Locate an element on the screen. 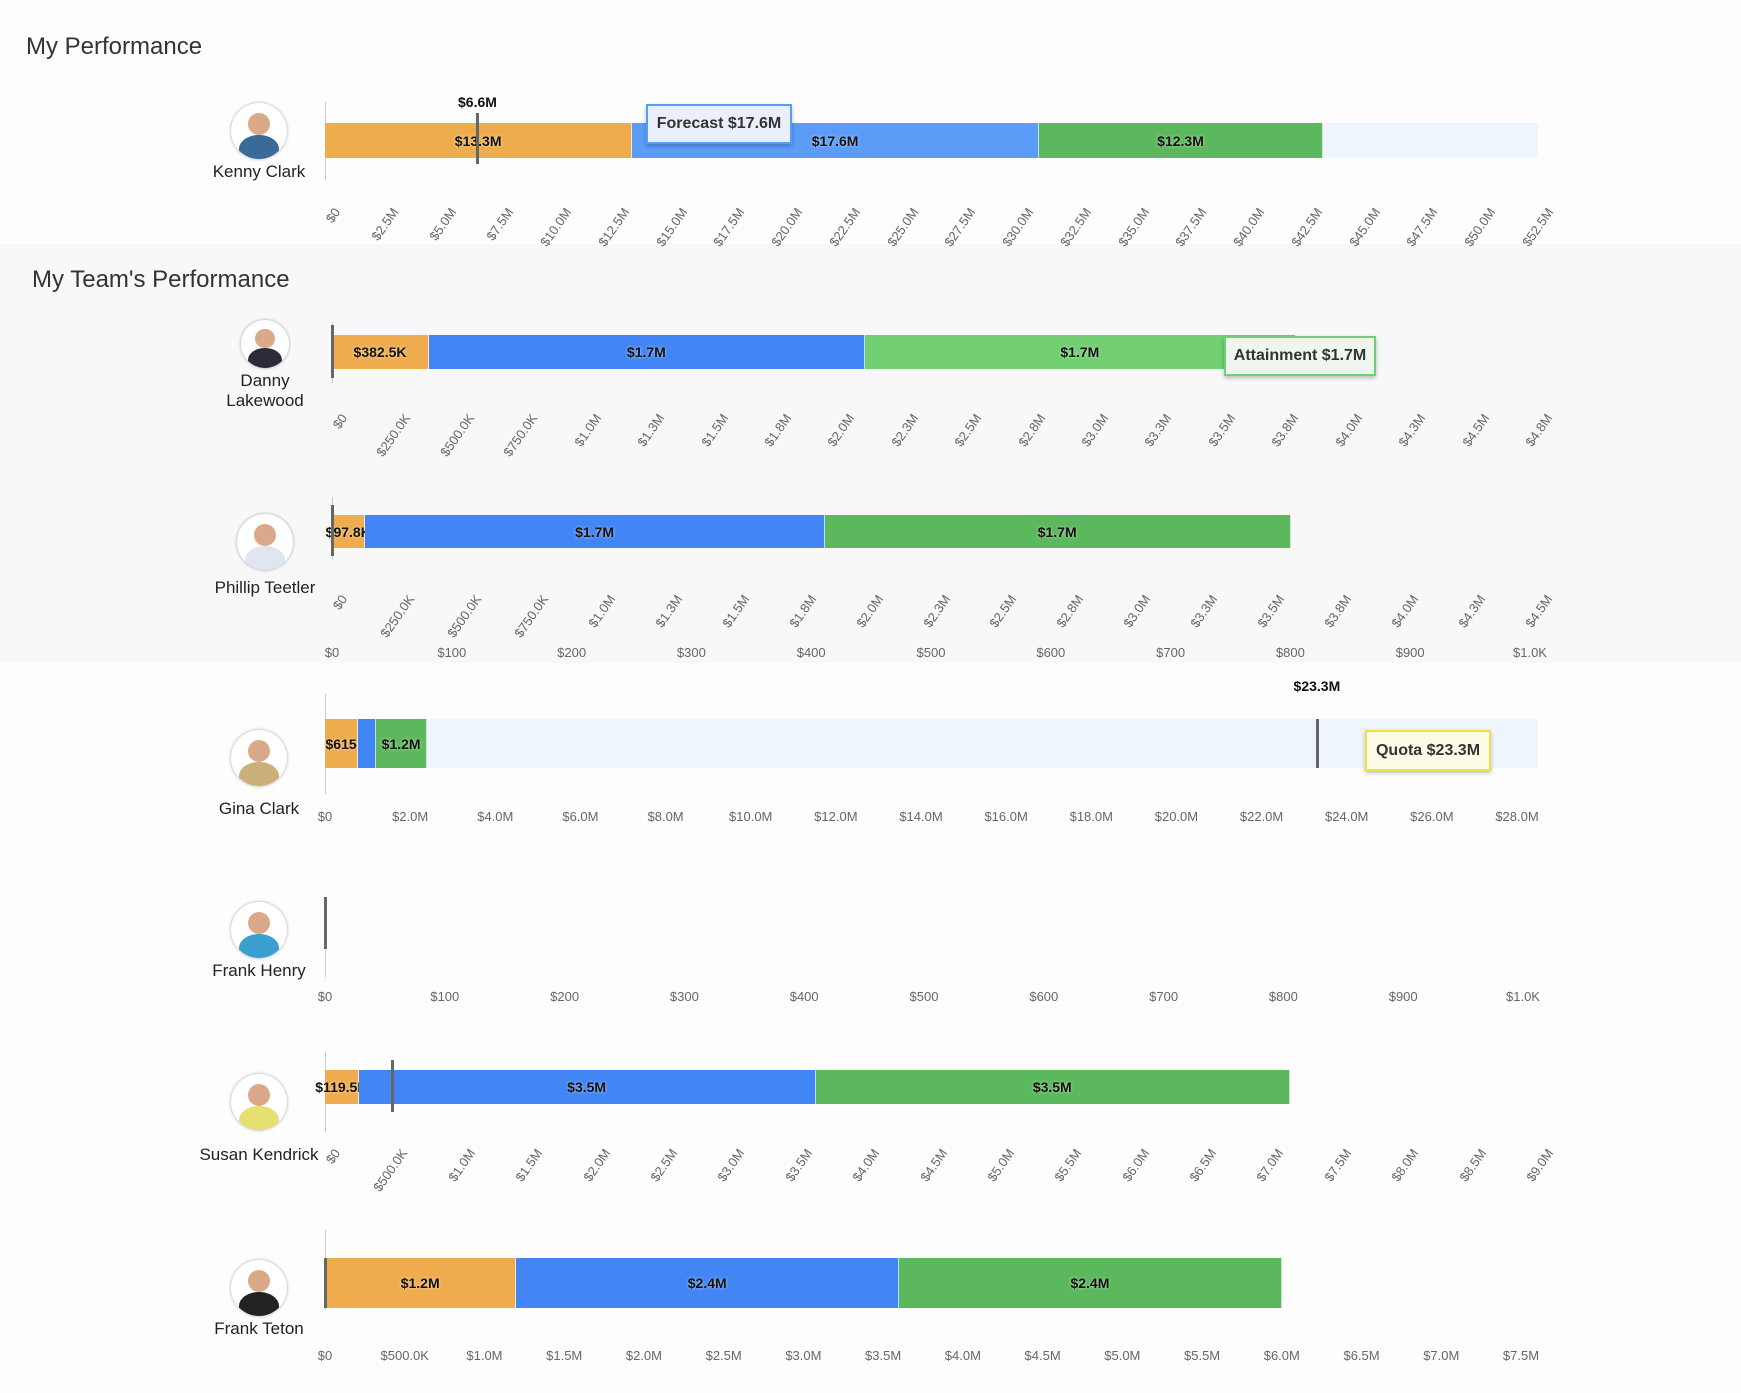 The width and height of the screenshot is (1741, 1393). axis-tick-label: $20.0M is located at coordinates (787, 227).